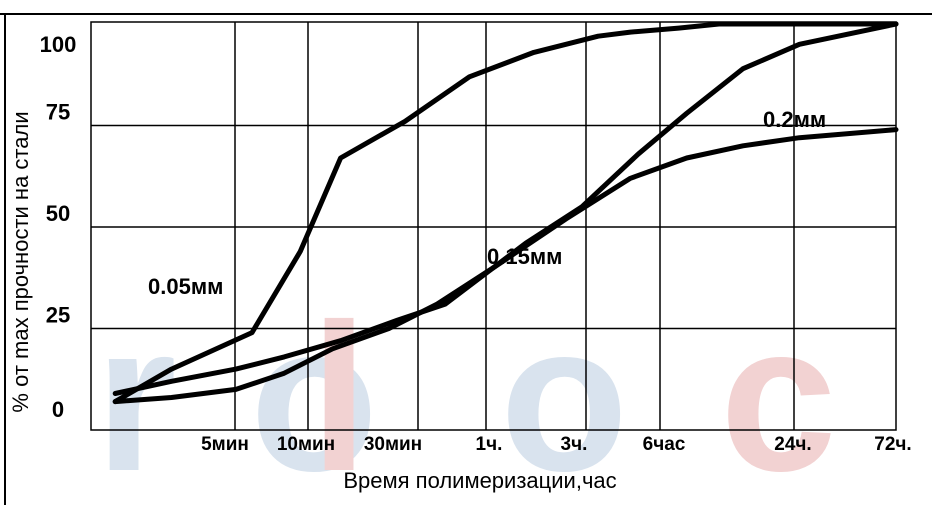 The image size is (932, 505). Describe the element at coordinates (664, 444) in the screenshot. I see `x-tick-label: 6час` at that location.